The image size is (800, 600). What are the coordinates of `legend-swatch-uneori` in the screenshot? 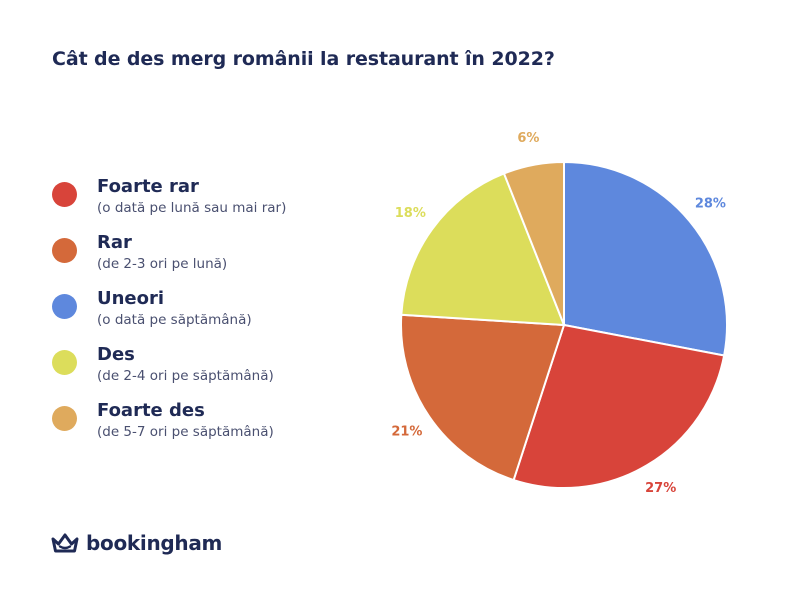 It's located at (64, 306).